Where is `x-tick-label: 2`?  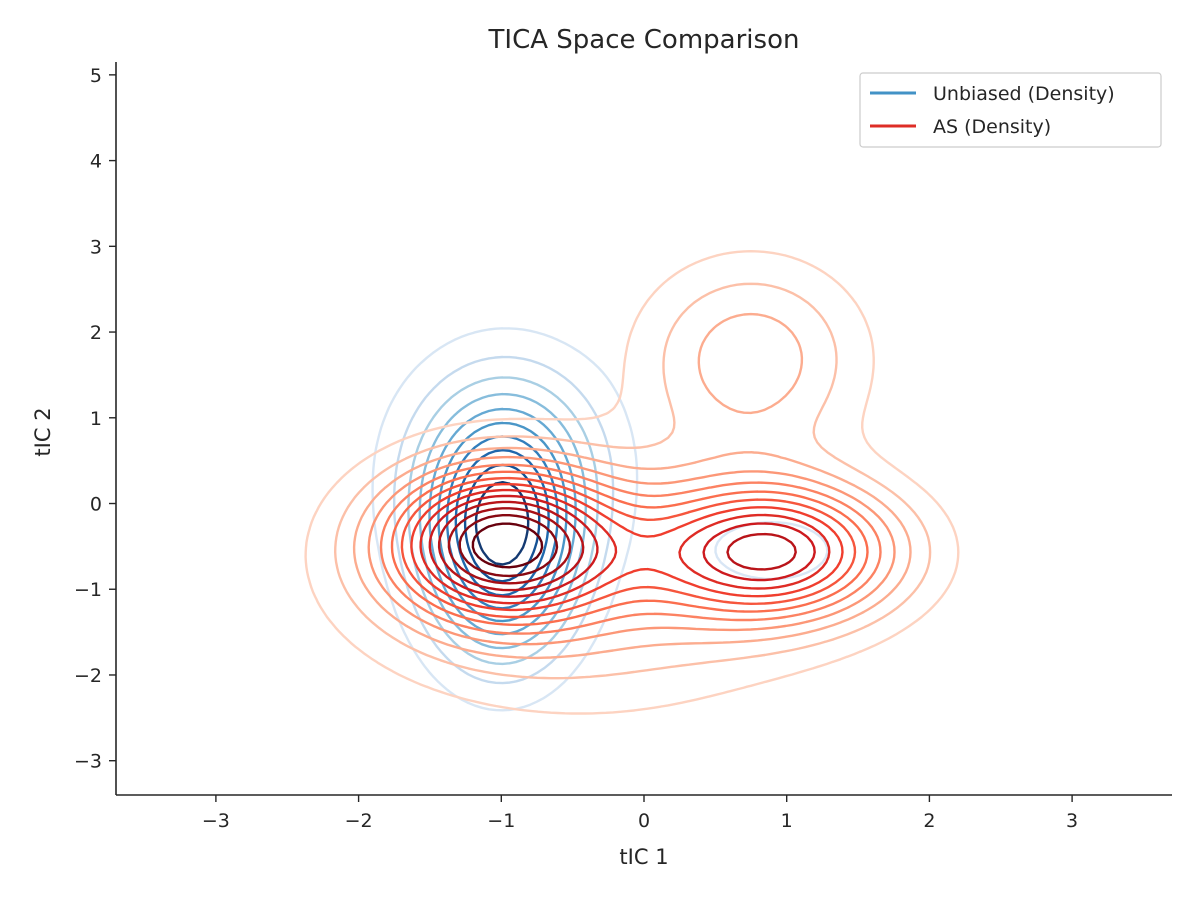 x-tick-label: 2 is located at coordinates (929, 821).